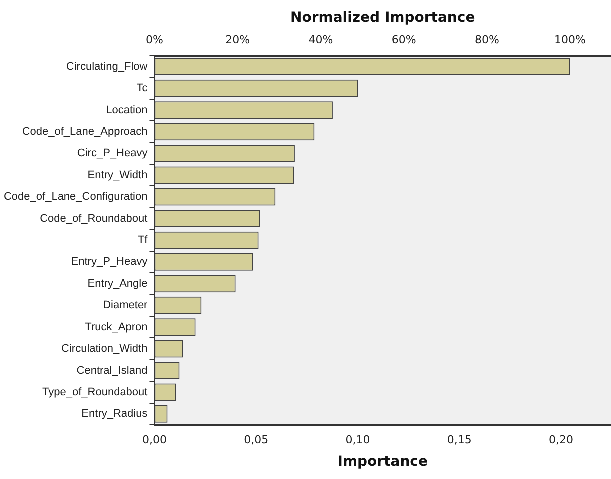 The width and height of the screenshot is (611, 479). Describe the element at coordinates (109, 262) in the screenshot. I see `y-tick-label: Entry_P_Heavy` at that location.